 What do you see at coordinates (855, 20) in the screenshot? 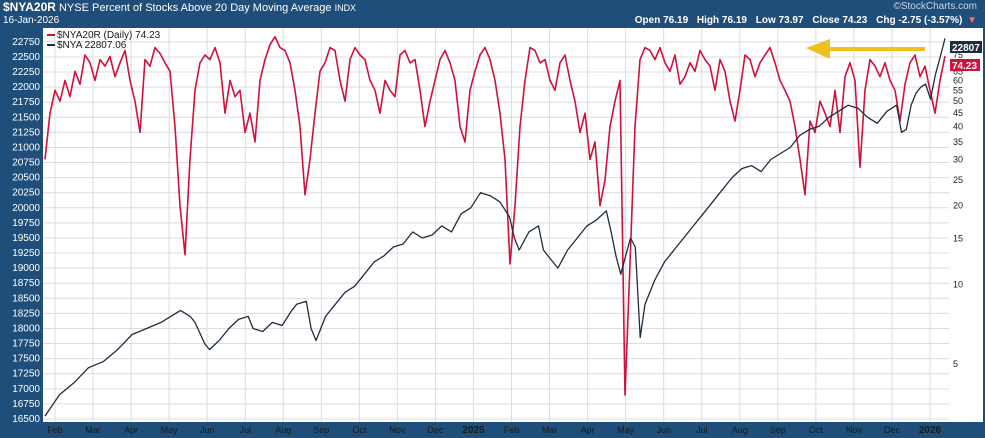
I see `close-value: 74.23` at bounding box center [855, 20].